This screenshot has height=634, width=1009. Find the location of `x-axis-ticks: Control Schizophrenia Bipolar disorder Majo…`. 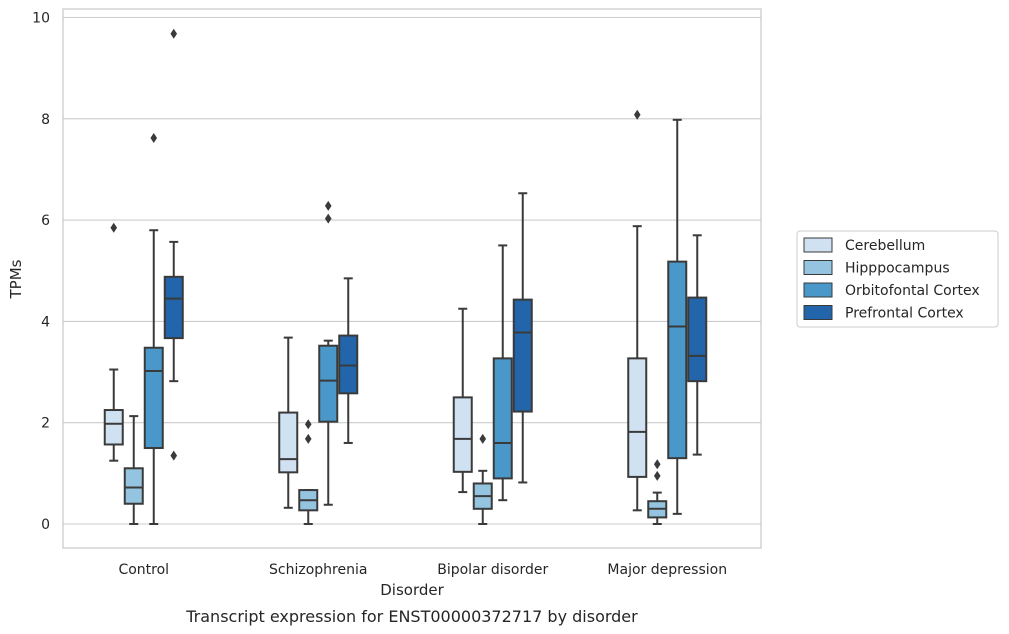

x-axis-ticks: Control Schizophrenia Bipolar disorder Majo… is located at coordinates (422, 570).